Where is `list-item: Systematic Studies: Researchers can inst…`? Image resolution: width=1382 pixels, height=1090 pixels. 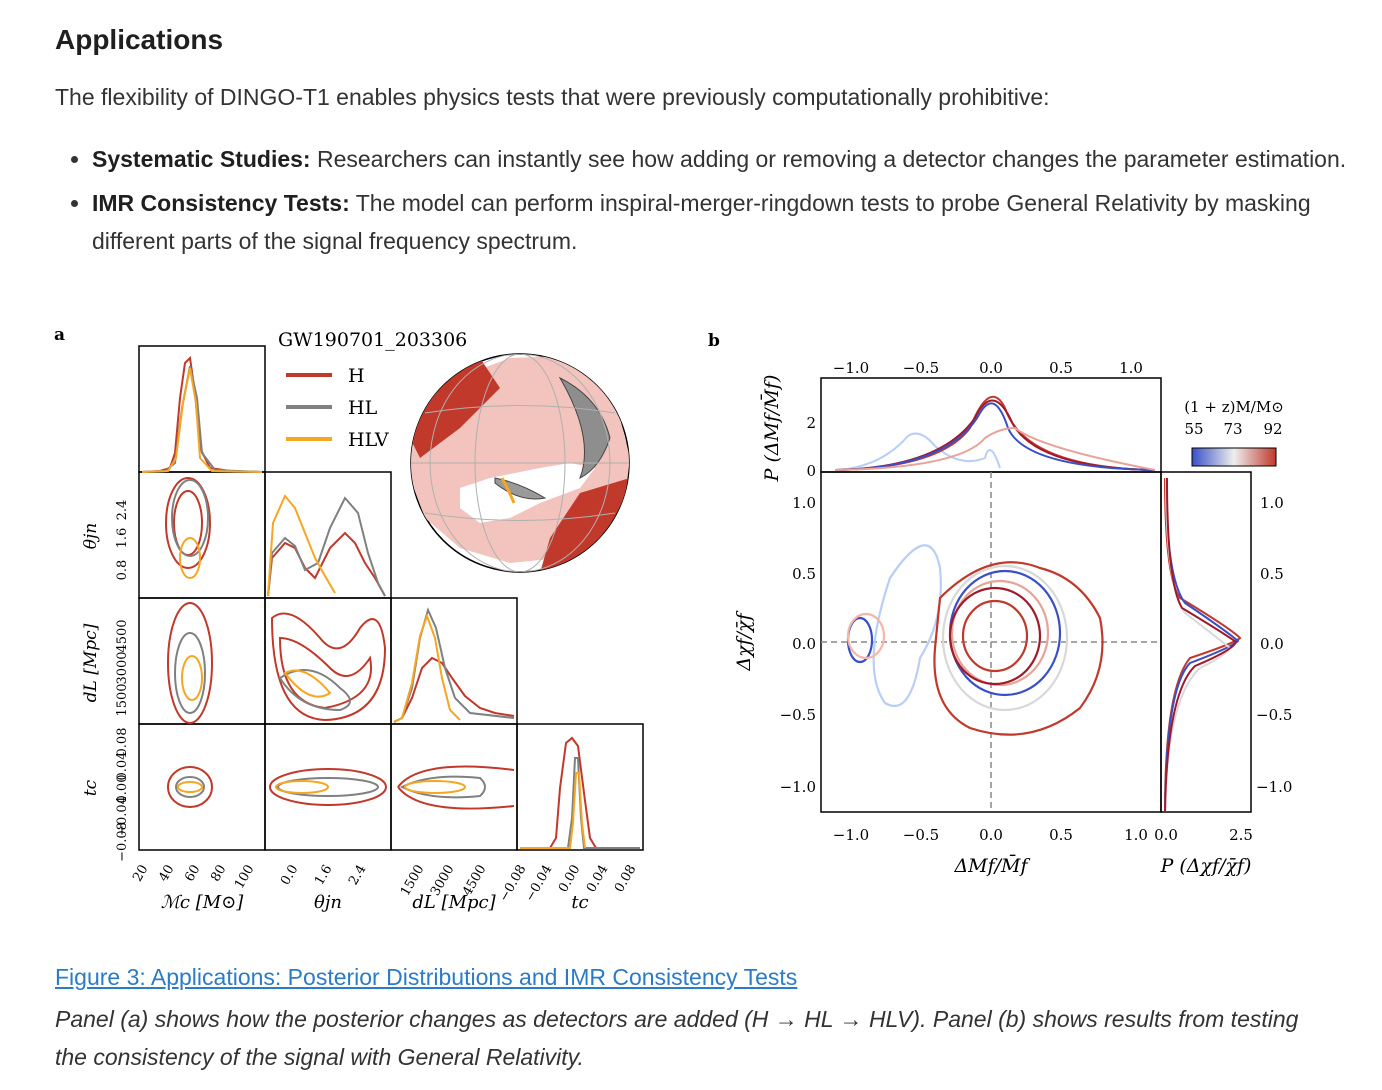 list-item: Systematic Studies: Researchers can inst… is located at coordinates (722, 159).